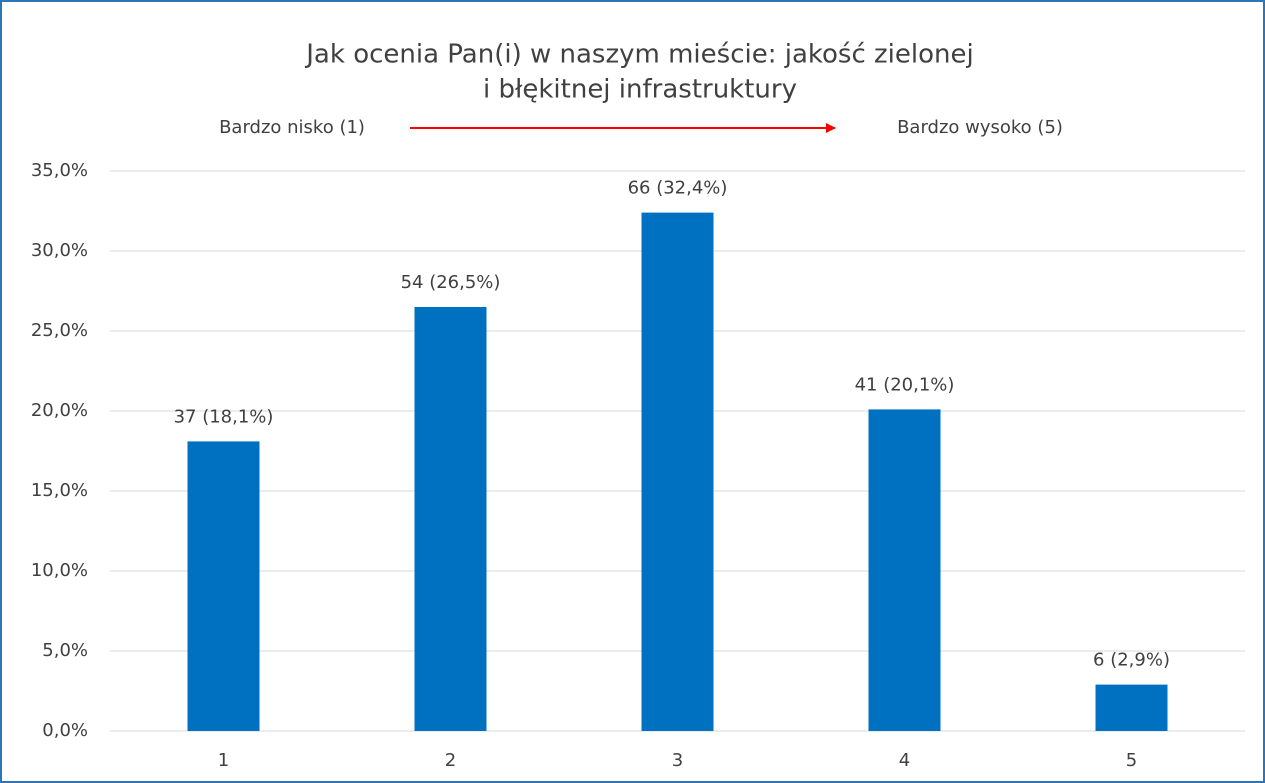 This screenshot has width=1265, height=783. I want to click on x-tick-label: 2, so click(450, 760).